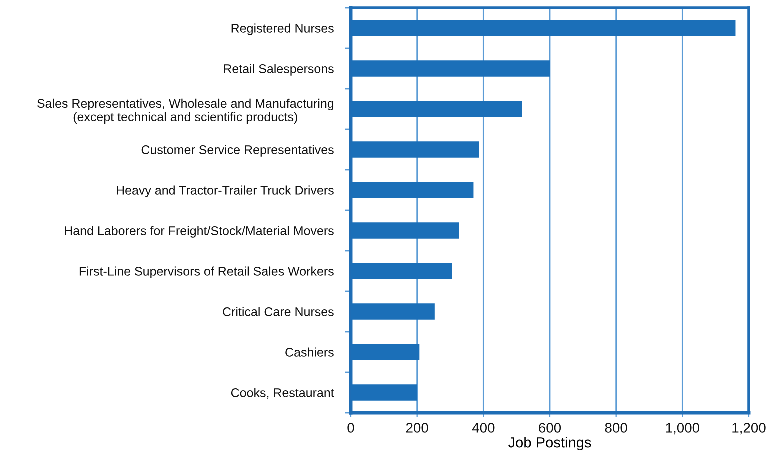  Describe the element at coordinates (278, 311) in the screenshot. I see `y-tick-label: Critical Care Nurses` at that location.